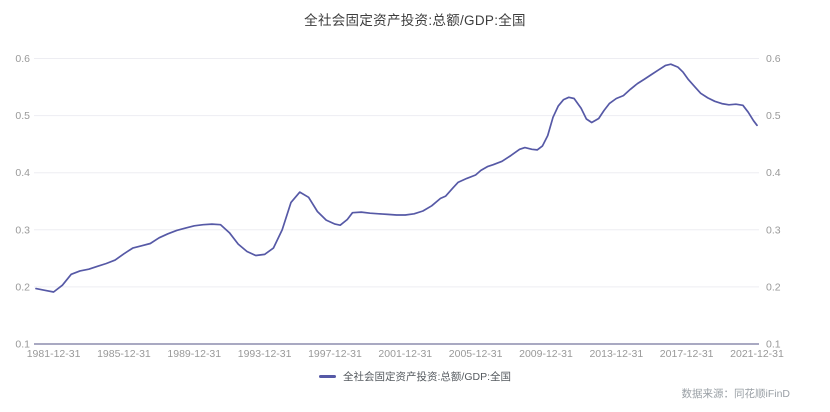 This screenshot has height=412, width=830. I want to click on x-tick-label: 1985-12-31, so click(124, 354).